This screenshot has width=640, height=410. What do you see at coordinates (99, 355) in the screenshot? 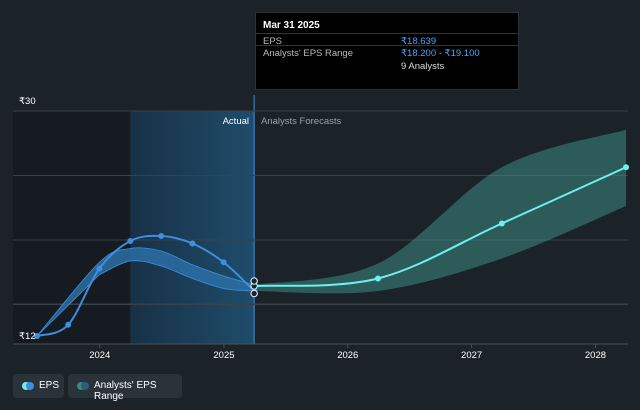
I see `x-tick-label: 2024` at bounding box center [99, 355].